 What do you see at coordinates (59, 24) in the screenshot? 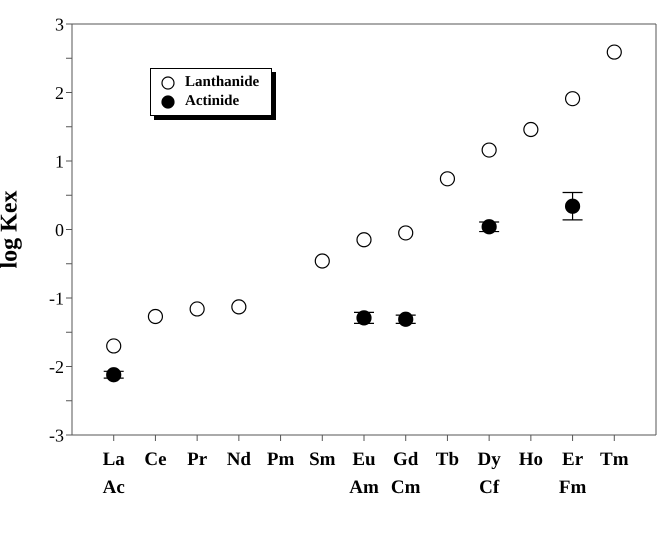
I see `y-tick-label: 3` at bounding box center [59, 24].